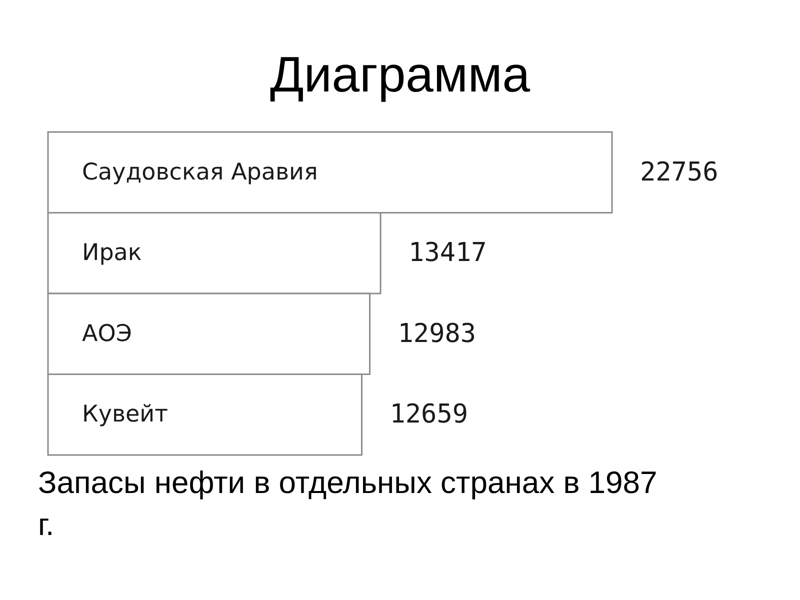 The image size is (800, 600). I want to click on data-label: 22756, so click(679, 172).